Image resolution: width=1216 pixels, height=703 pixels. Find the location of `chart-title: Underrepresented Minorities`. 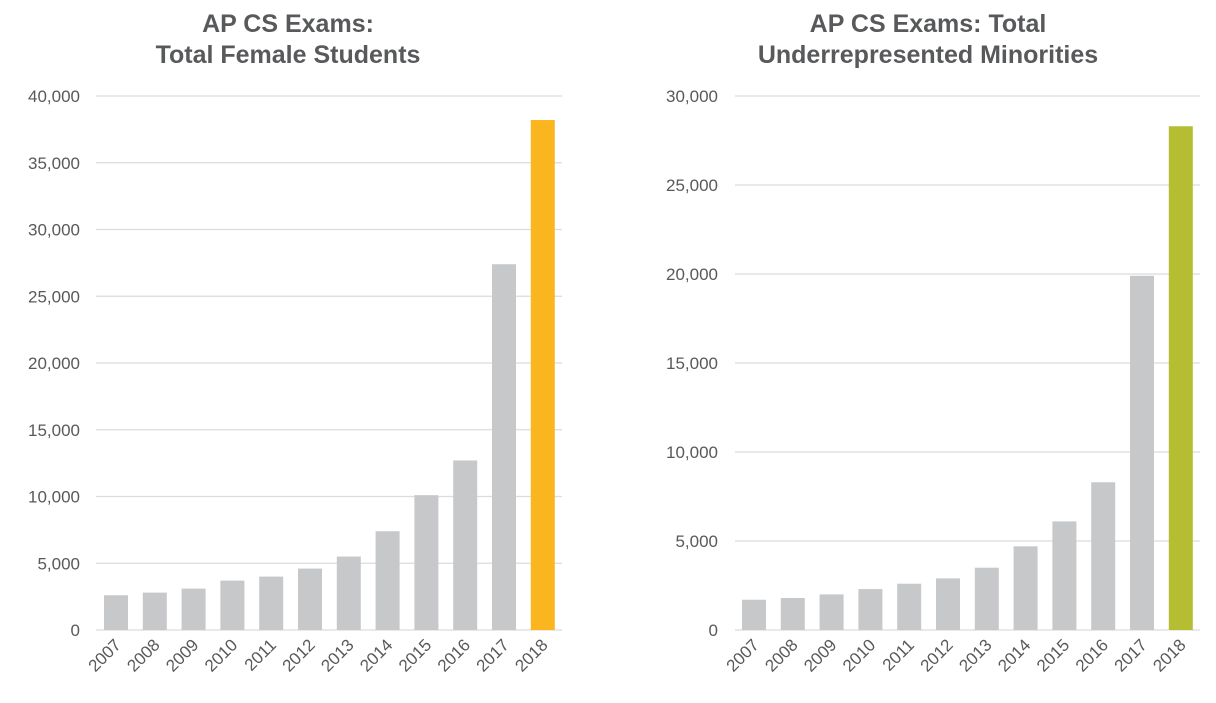

chart-title: Underrepresented Minorities is located at coordinates (928, 55).